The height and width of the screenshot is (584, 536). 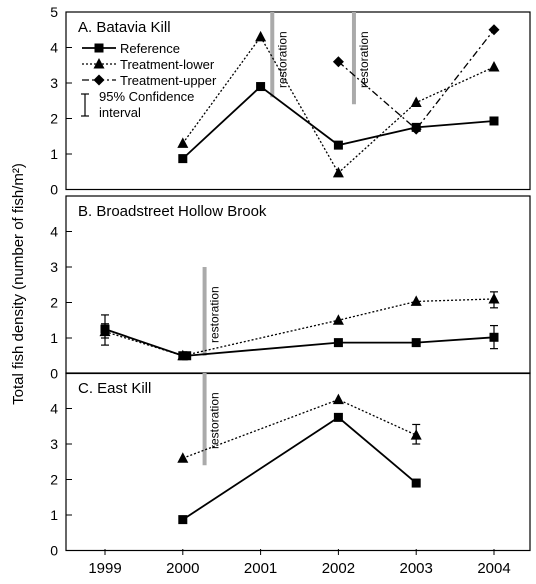 I want to click on y-axis-label: Total fish density (number of fish/m²), so click(x=18, y=284).